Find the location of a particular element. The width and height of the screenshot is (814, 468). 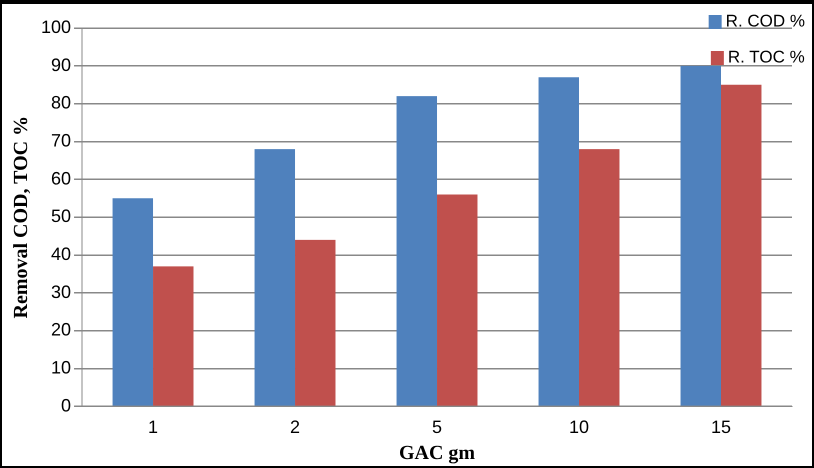

y-tick-label: 40 is located at coordinates (61, 254).